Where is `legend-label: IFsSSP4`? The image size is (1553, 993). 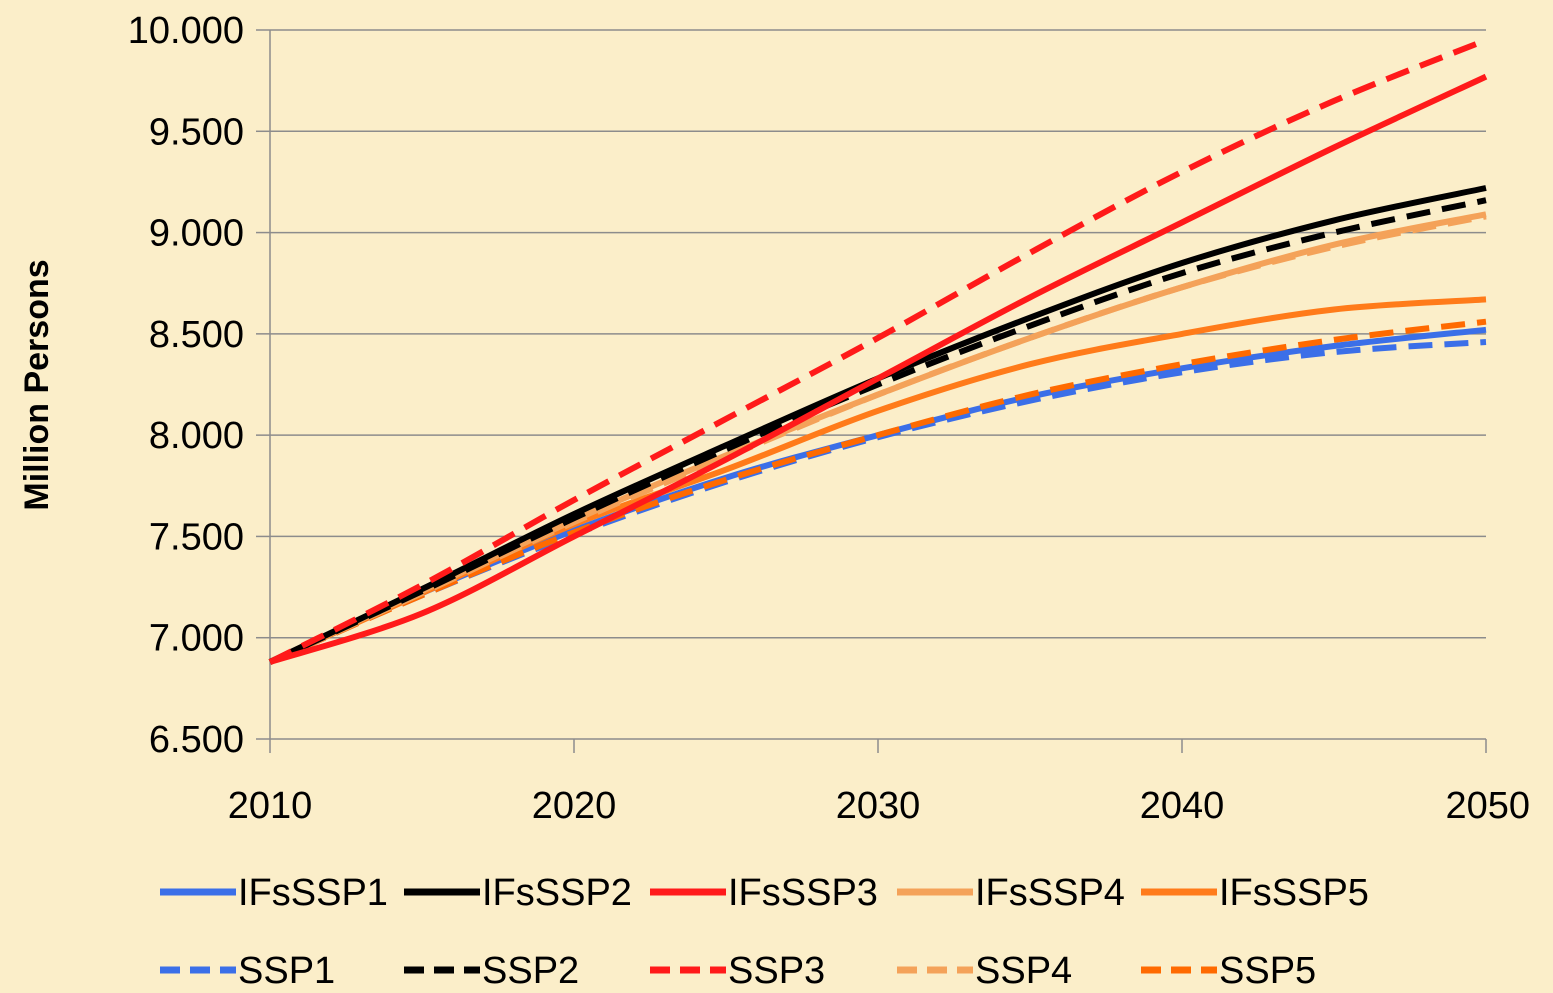
legend-label: IFsSSP4 is located at coordinates (1050, 893).